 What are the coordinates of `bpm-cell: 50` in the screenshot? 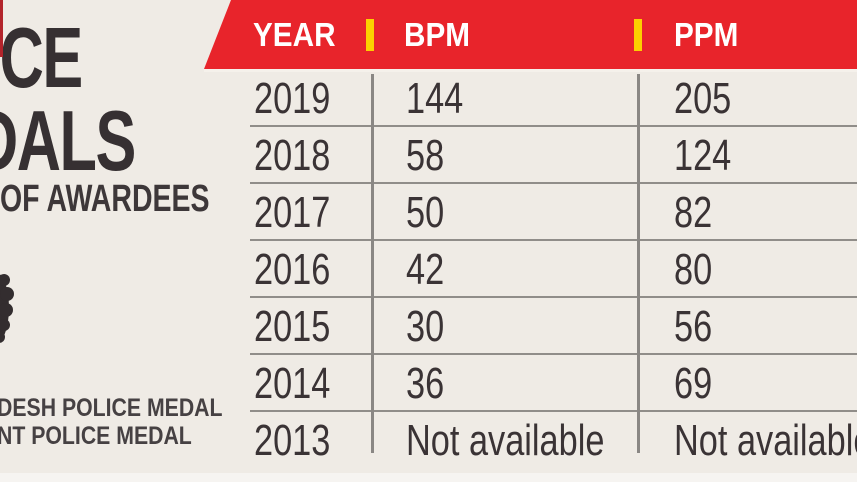 It's located at (425, 212).